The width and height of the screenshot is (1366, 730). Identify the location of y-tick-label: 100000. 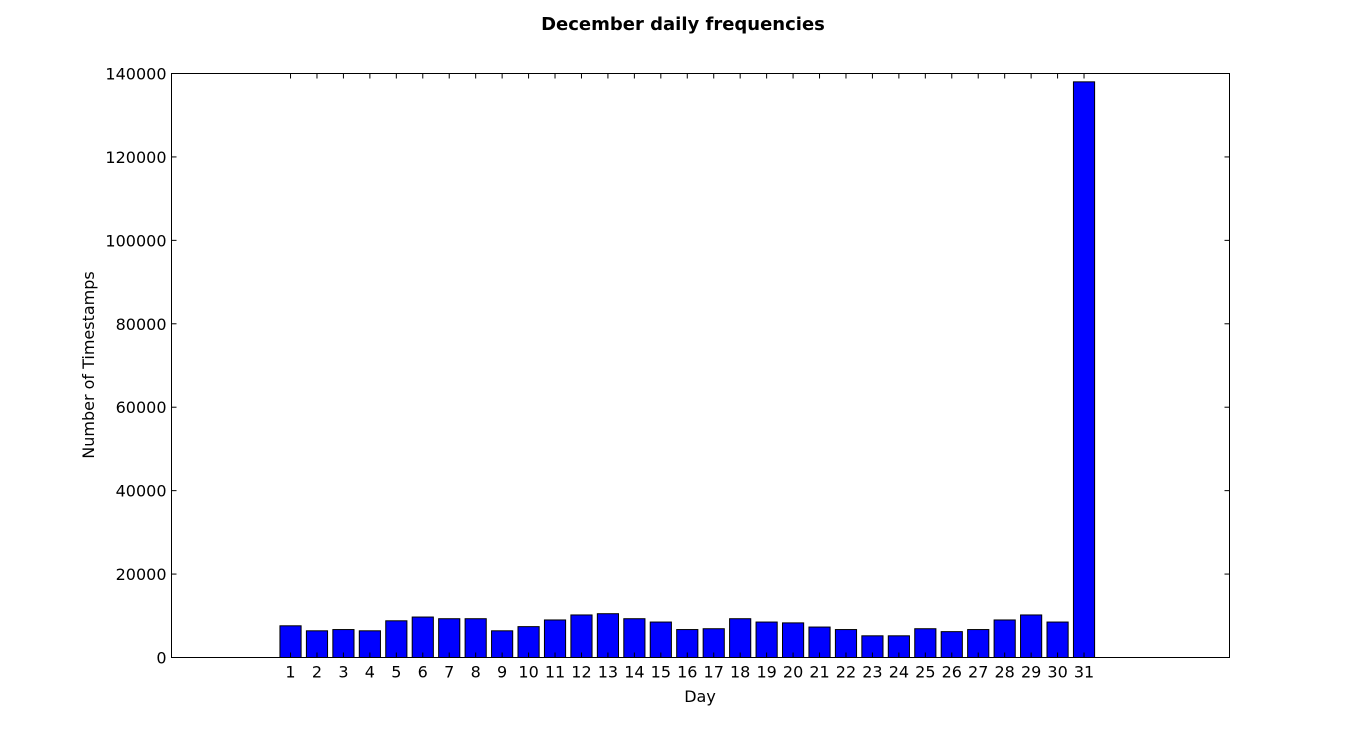
(135, 240).